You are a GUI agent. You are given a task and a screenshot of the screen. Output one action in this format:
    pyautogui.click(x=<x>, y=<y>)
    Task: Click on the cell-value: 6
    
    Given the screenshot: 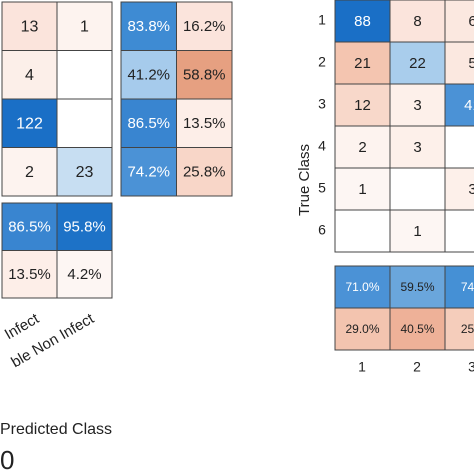 What is the action you would take?
    pyautogui.click(x=471, y=21)
    